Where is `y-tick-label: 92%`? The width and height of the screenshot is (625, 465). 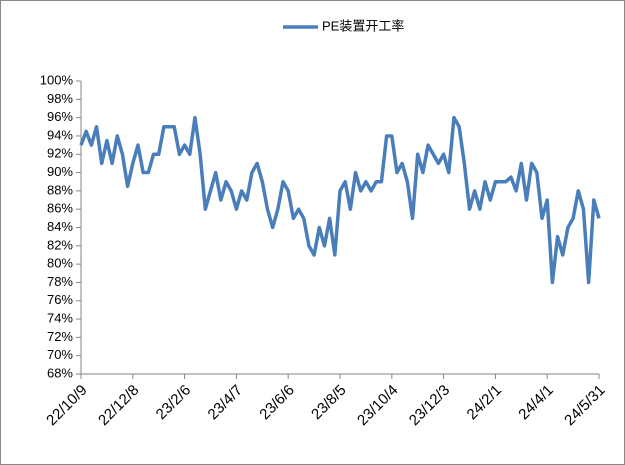 y-tick-label: 92% is located at coordinates (60, 153).